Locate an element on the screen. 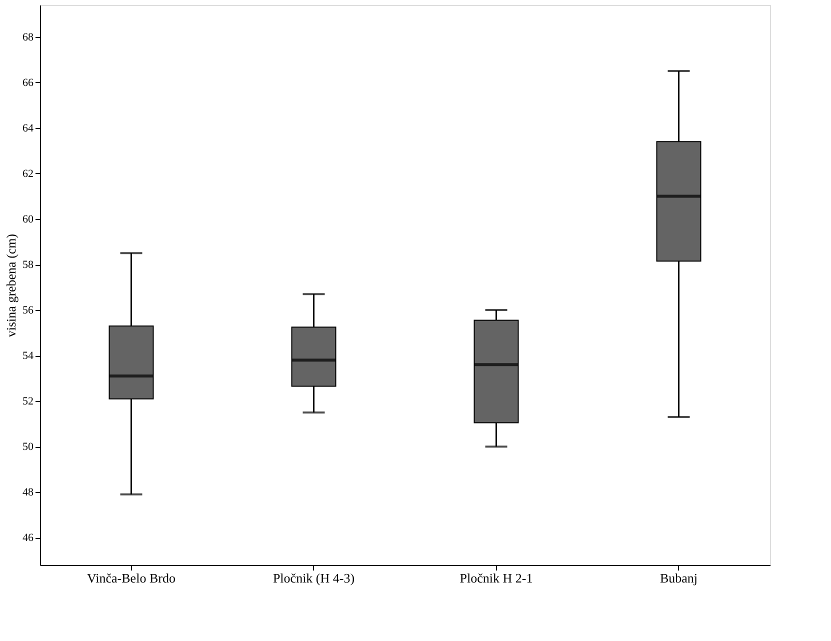 The width and height of the screenshot is (831, 641). y-axis-title: visina grebena (cm) is located at coordinates (11, 286).